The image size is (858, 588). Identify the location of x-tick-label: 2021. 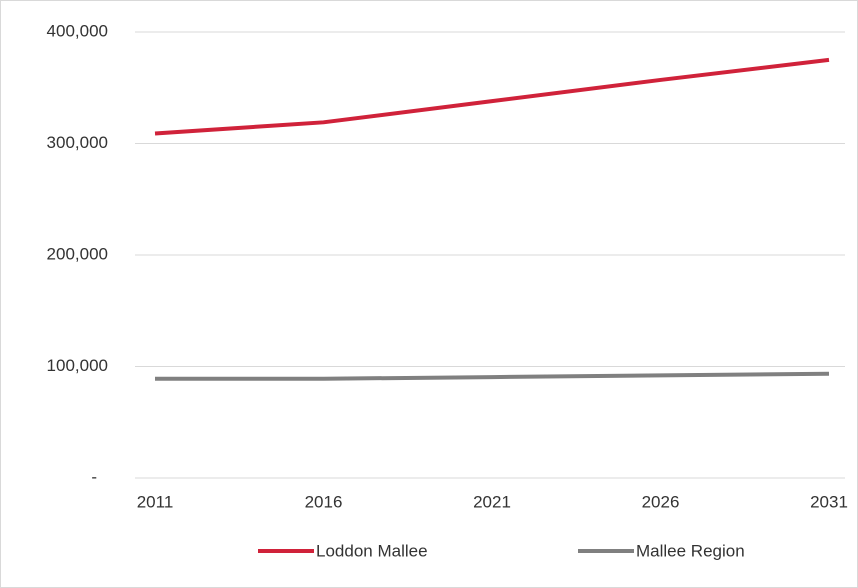
(492, 501).